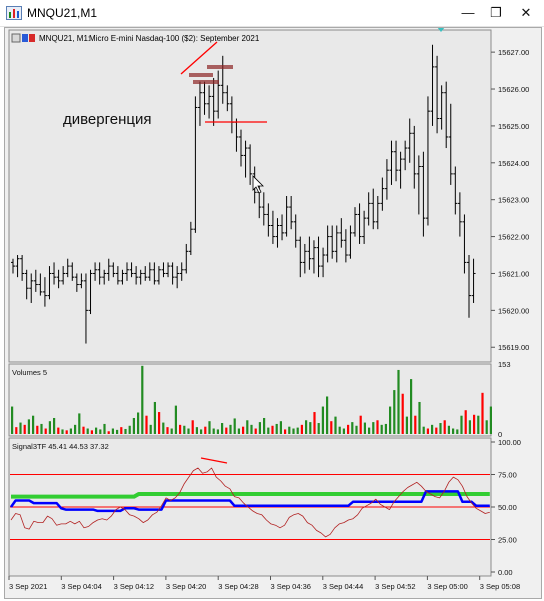 This screenshot has height=601, width=544. I want to click on close-button: ✕, so click(526, 12).